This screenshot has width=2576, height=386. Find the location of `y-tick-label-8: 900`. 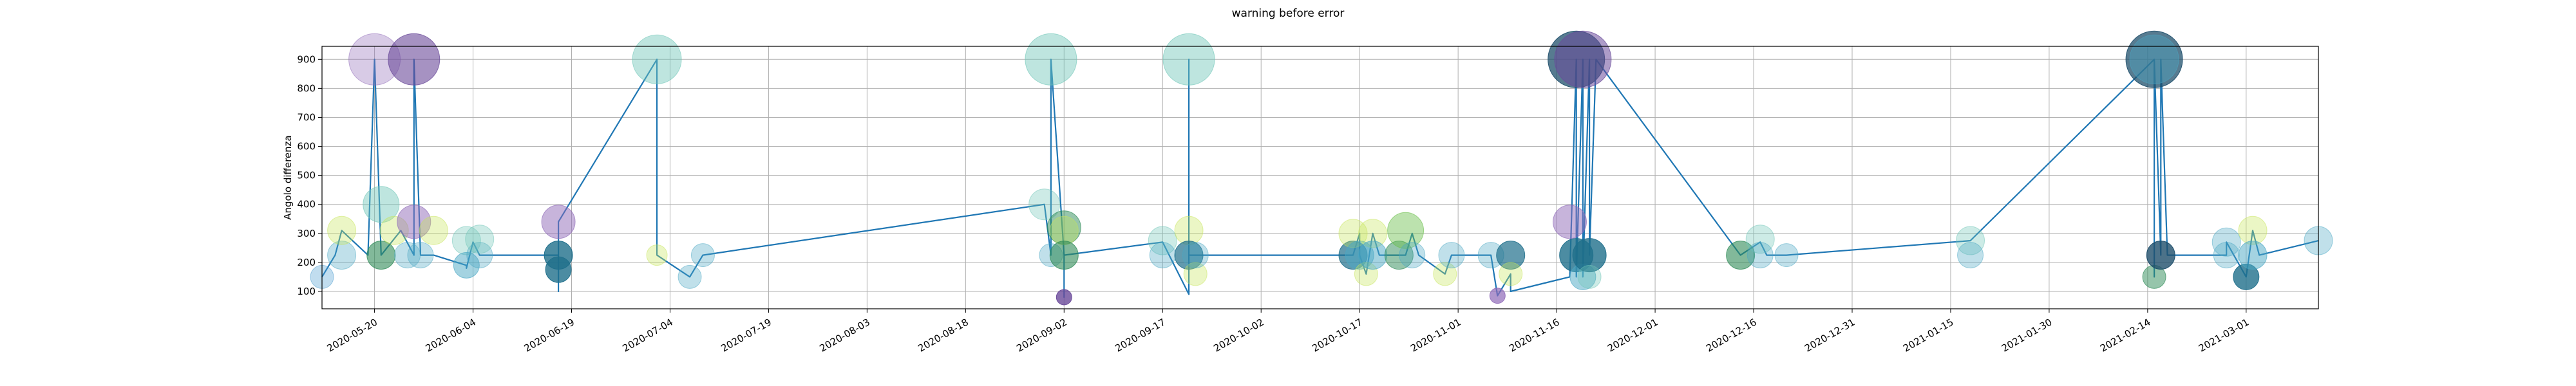

y-tick-label-8: 900 is located at coordinates (306, 59).